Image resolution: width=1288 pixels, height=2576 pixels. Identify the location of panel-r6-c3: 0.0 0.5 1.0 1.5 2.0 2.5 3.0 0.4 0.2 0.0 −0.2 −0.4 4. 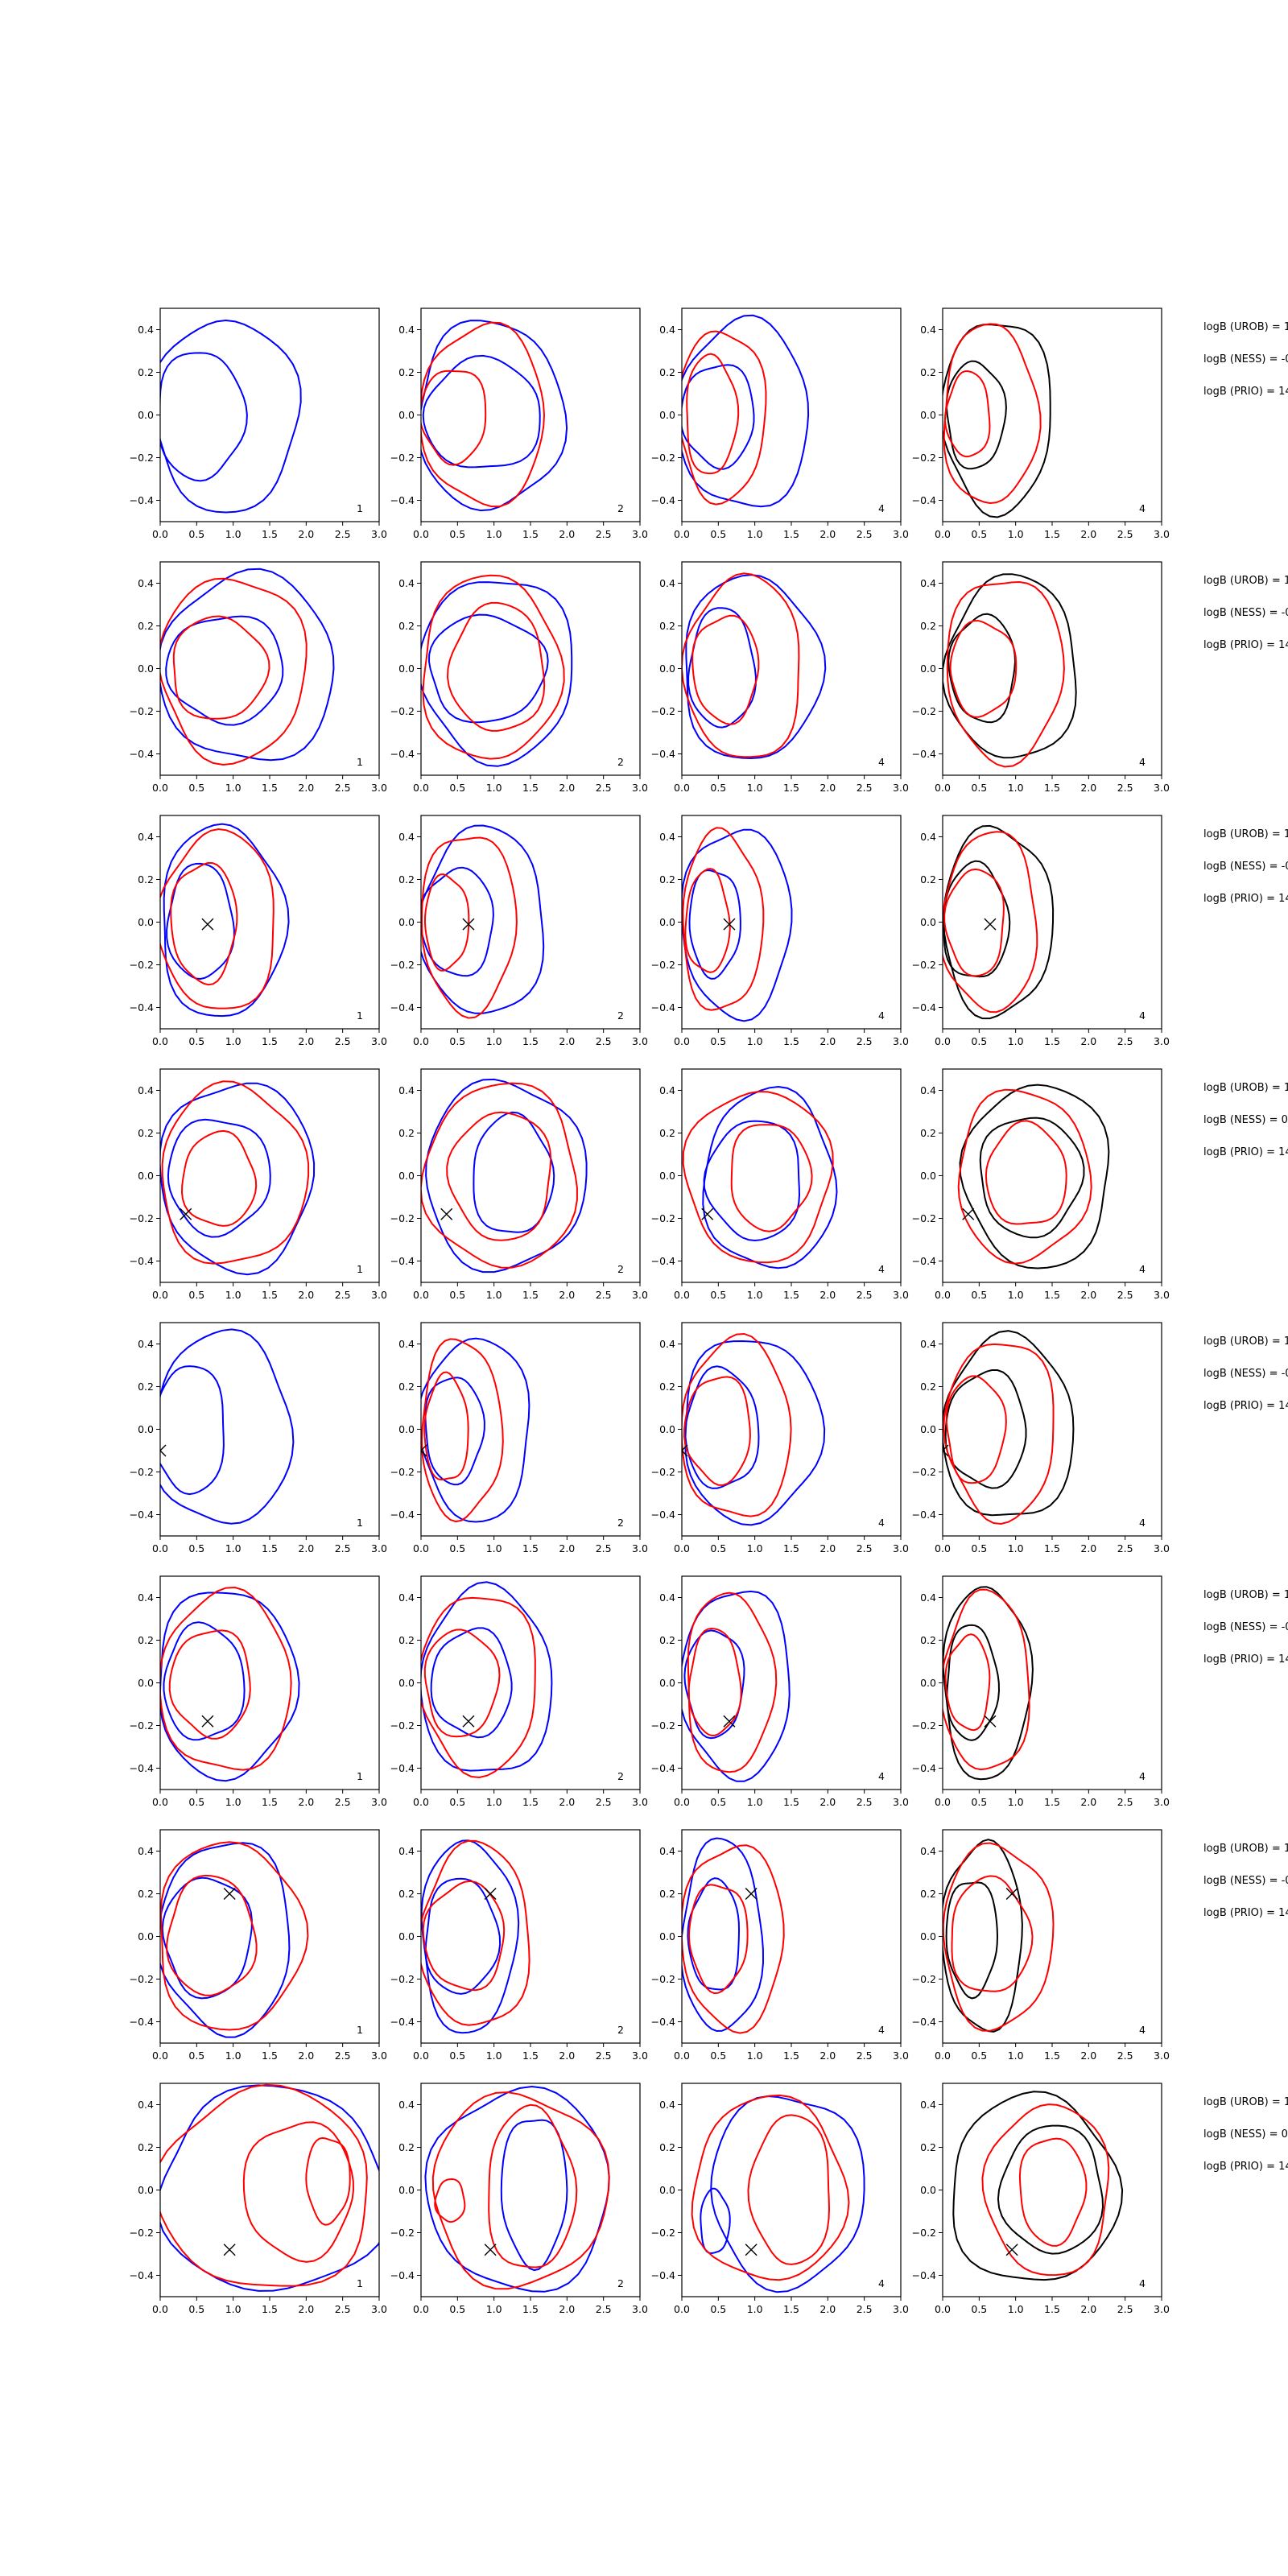
(780, 1691).